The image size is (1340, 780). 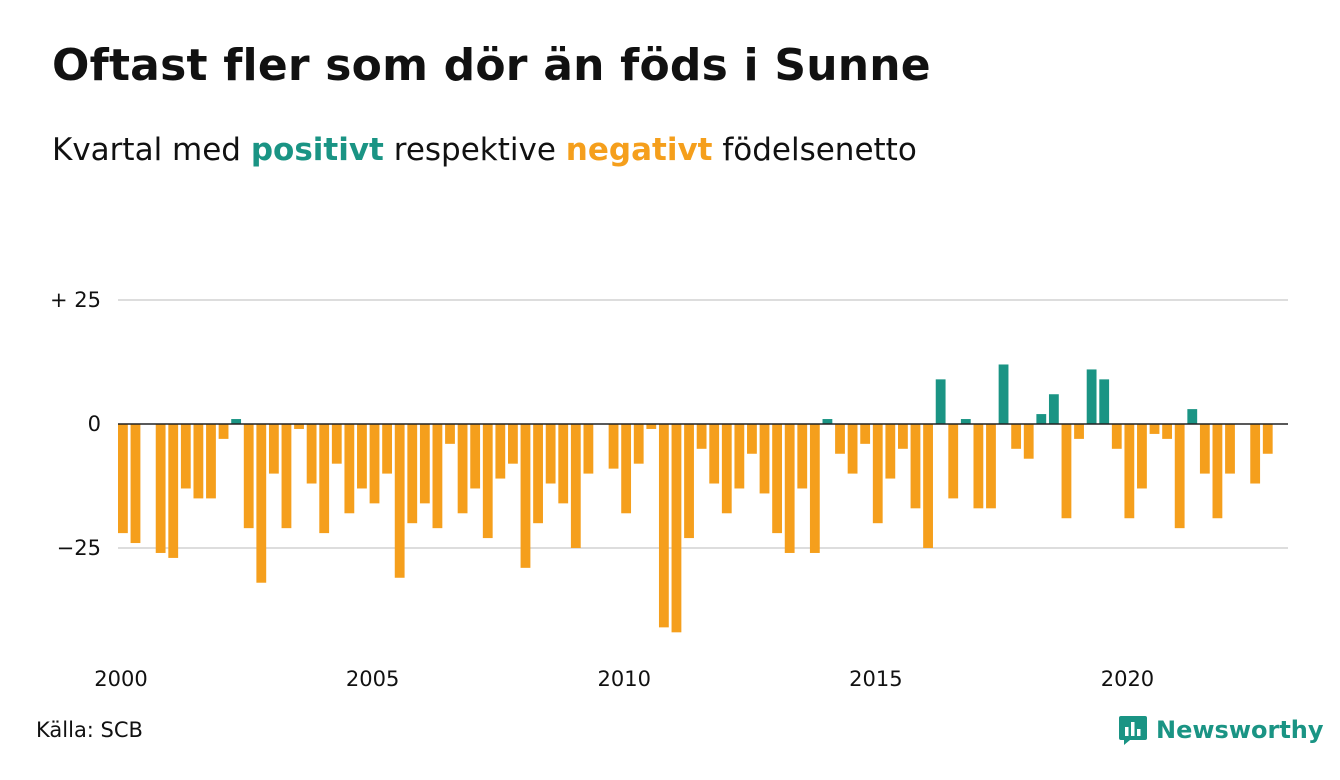 I want to click on x-tick-label: 2005, so click(x=372, y=679).